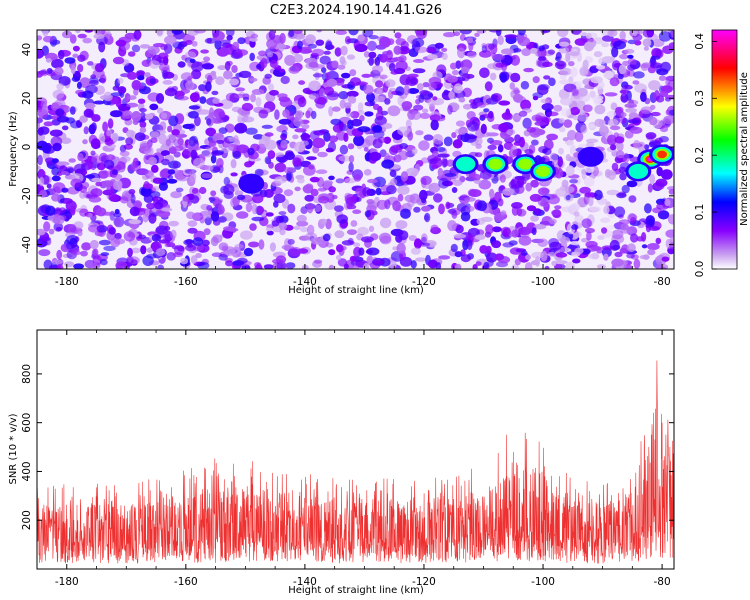 Image resolution: width=750 pixels, height=600 pixels. Describe the element at coordinates (543, 171) in the screenshot. I see `heatmap-hotspot` at that location.